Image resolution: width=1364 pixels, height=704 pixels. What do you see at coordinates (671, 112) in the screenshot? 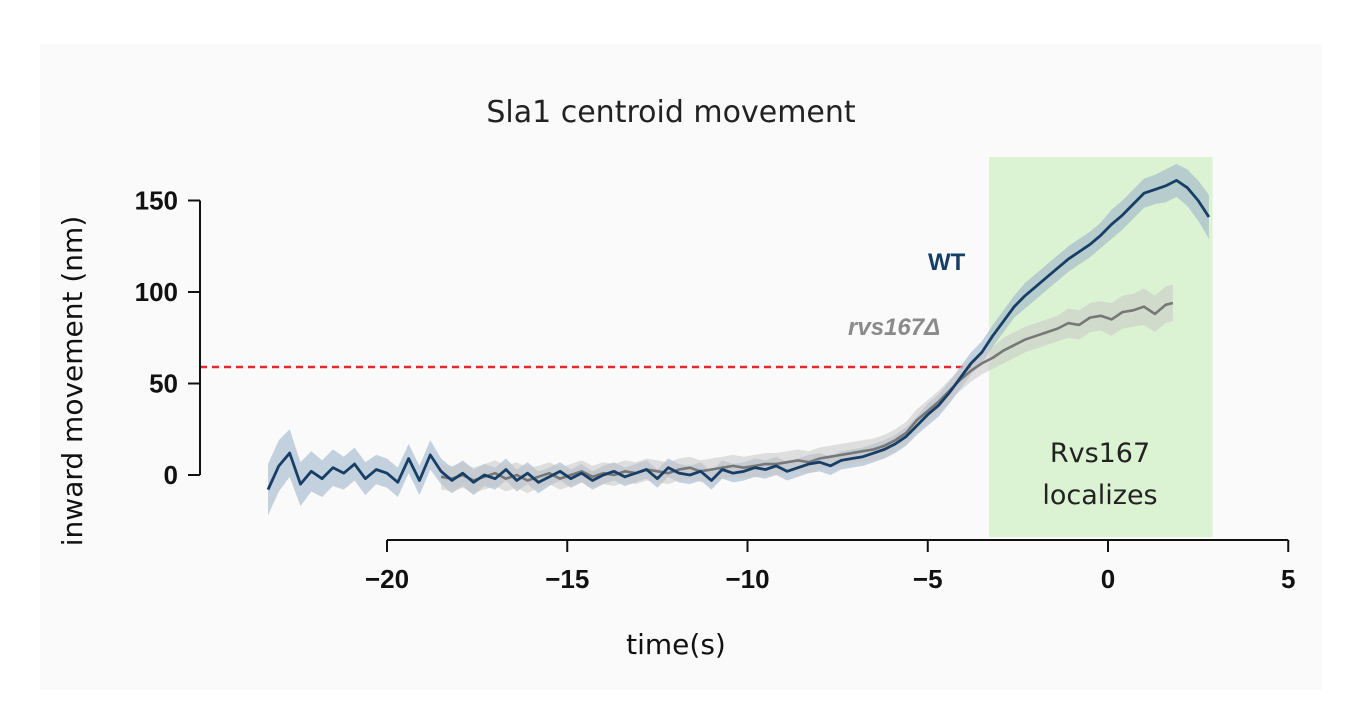
I see `chart-title: Sla1 centroid movement` at bounding box center [671, 112].